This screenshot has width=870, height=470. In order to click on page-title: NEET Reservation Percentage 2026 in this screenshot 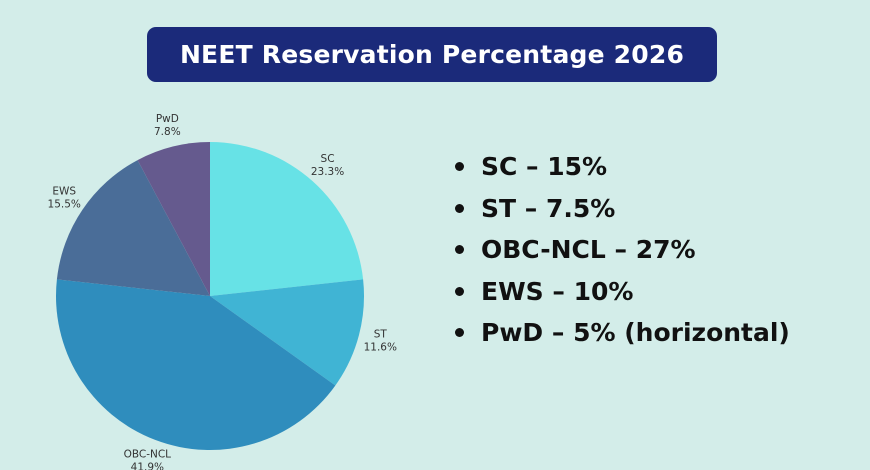, I will do `click(432, 54)`.